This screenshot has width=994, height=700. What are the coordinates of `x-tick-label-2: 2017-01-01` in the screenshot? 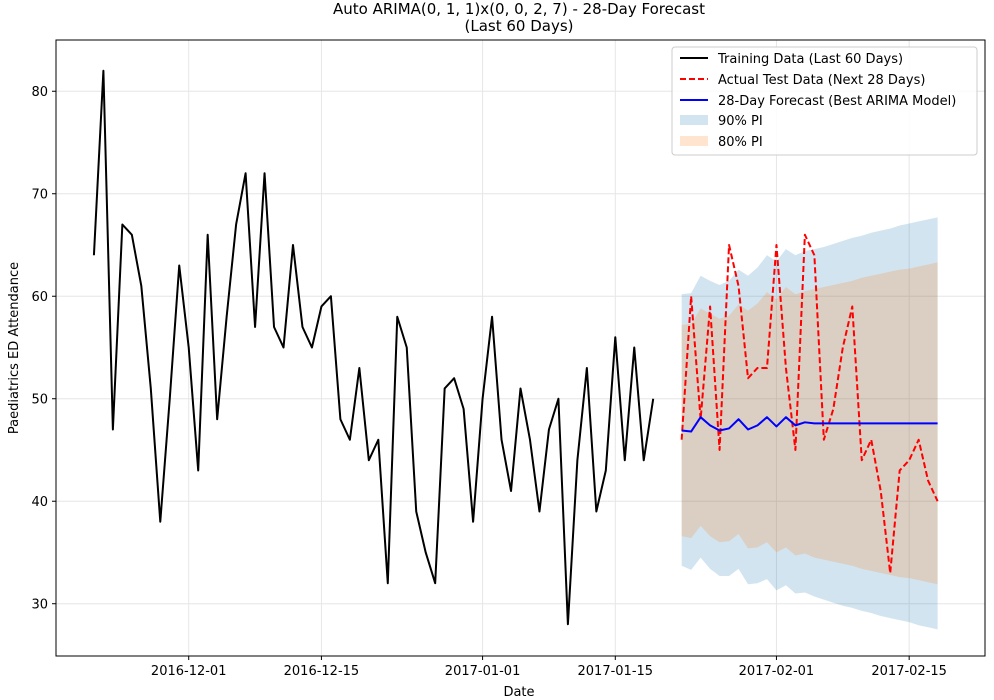 It's located at (483, 671).